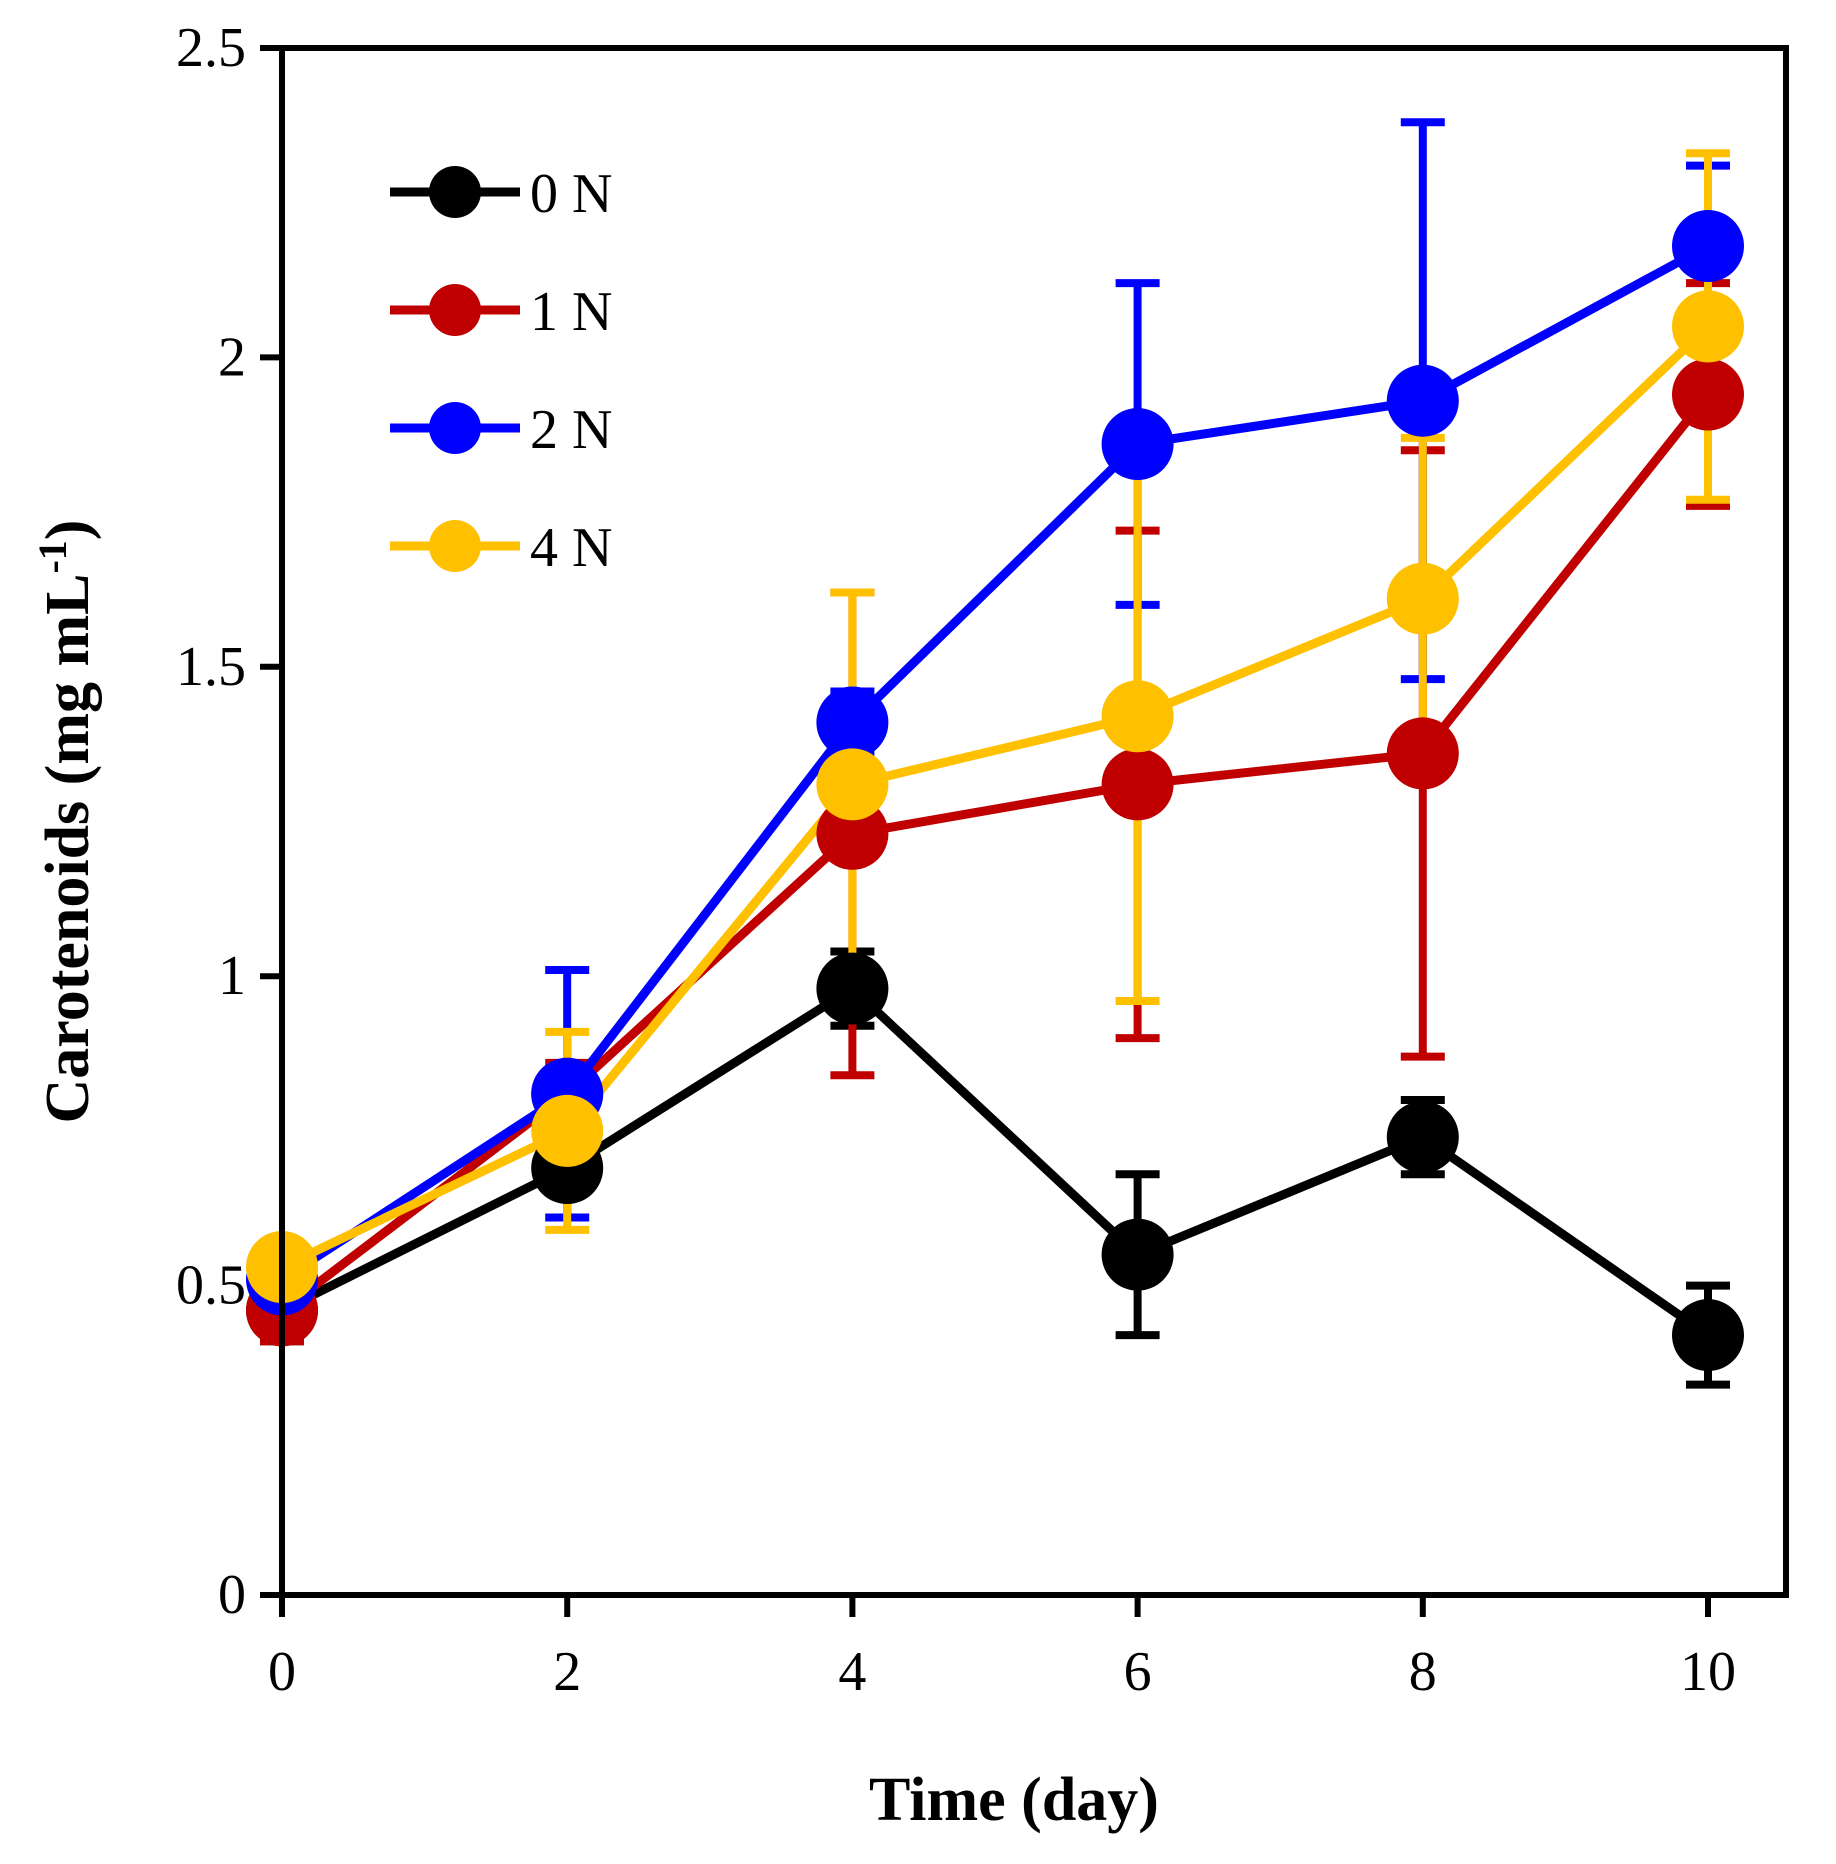 The width and height of the screenshot is (1836, 1864). I want to click on legend-marker-4n, so click(455, 546).